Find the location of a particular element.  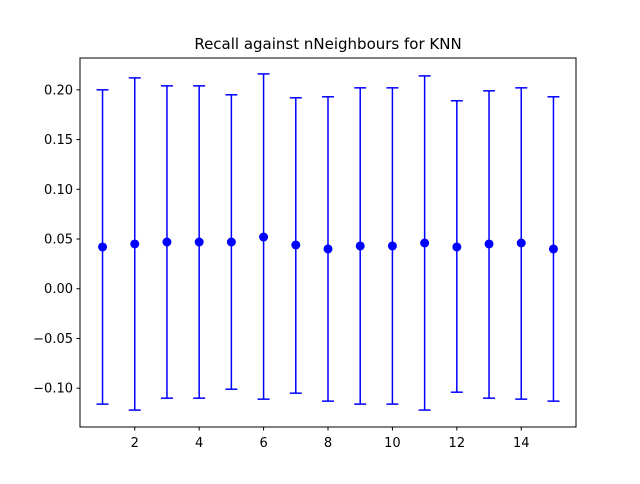

y-tick-label: 0.20 is located at coordinates (58, 90).